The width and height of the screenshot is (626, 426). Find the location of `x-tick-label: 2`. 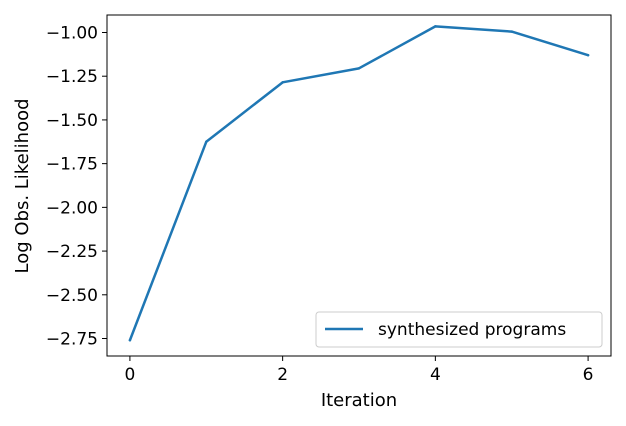

x-tick-label: 2 is located at coordinates (282, 375).